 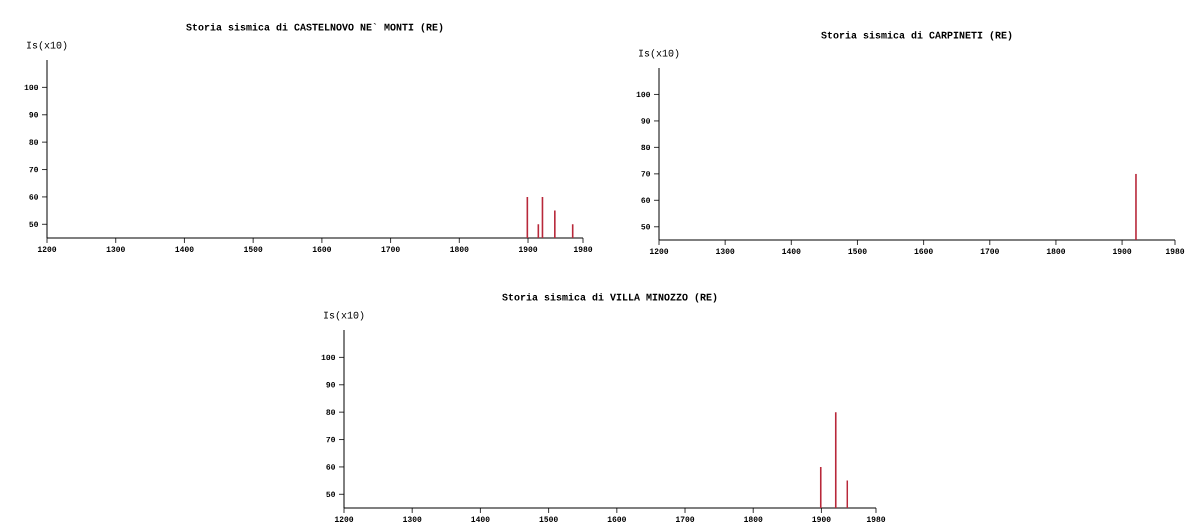 What do you see at coordinates (916, 36) in the screenshot?
I see `chart-title: Storia sismica di CARPINETI (RE)` at bounding box center [916, 36].